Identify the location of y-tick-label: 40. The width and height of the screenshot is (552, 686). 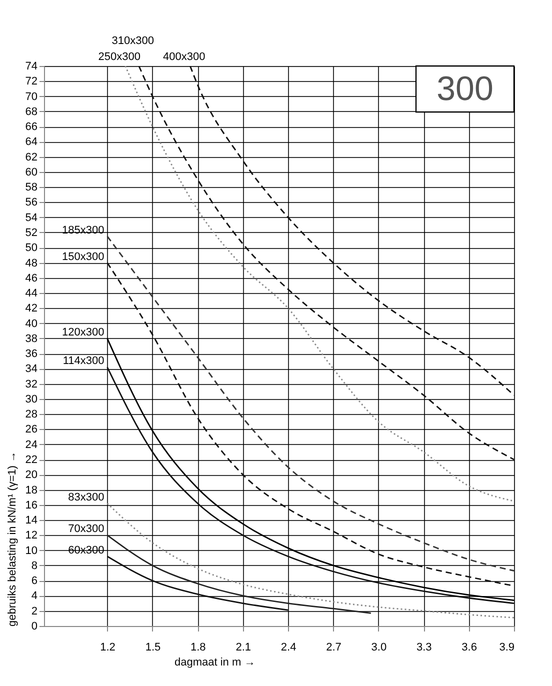
(31, 324).